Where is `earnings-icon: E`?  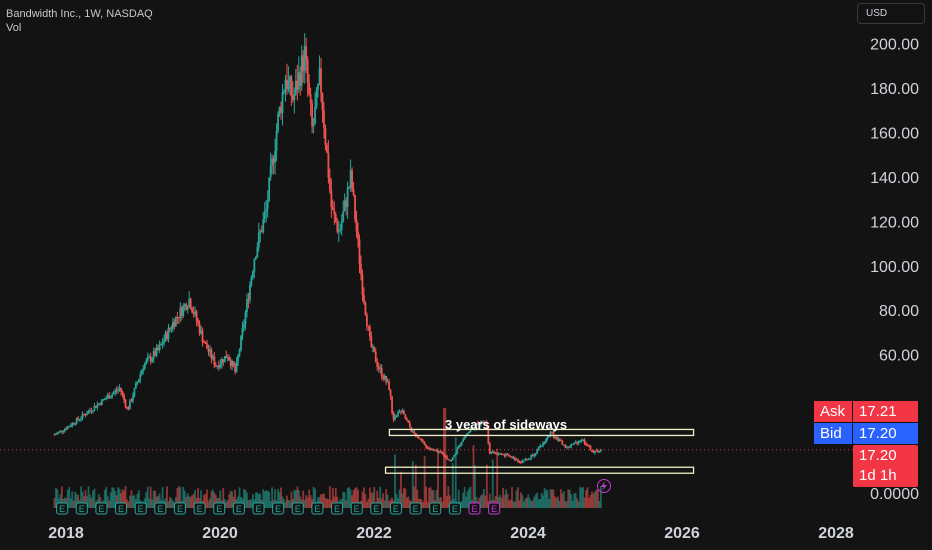
earnings-icon: E is located at coordinates (317, 508).